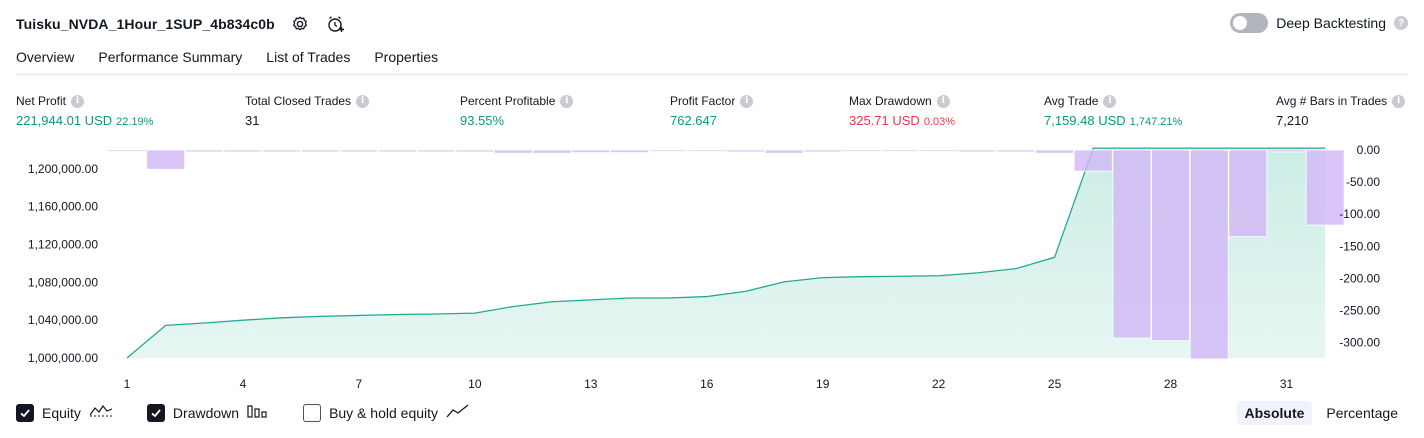 Image resolution: width=1424 pixels, height=438 pixels. What do you see at coordinates (707, 384) in the screenshot?
I see `x-tick-label: 16` at bounding box center [707, 384].